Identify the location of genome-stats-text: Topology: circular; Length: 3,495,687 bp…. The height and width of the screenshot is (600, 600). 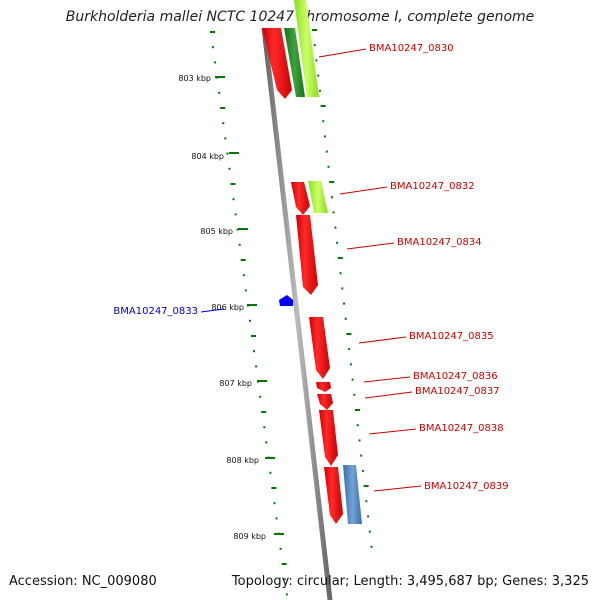
(410, 581).